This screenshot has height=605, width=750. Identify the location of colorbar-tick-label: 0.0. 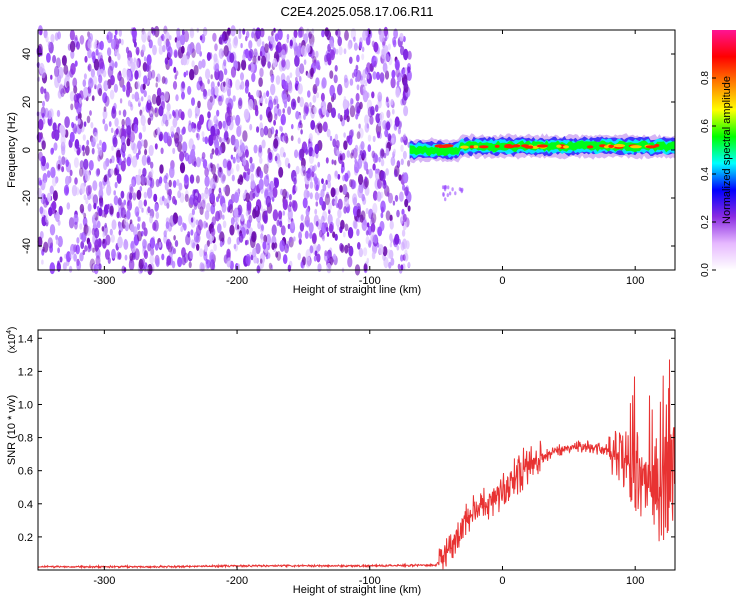
(705, 270).